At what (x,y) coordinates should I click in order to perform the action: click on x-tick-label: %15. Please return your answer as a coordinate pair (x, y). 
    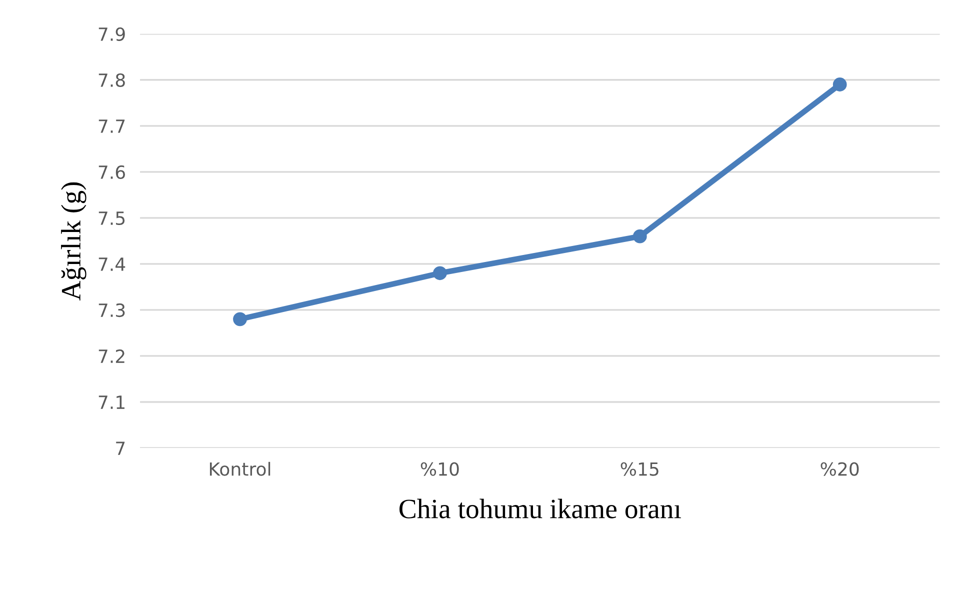
    Looking at the image, I should click on (639, 469).